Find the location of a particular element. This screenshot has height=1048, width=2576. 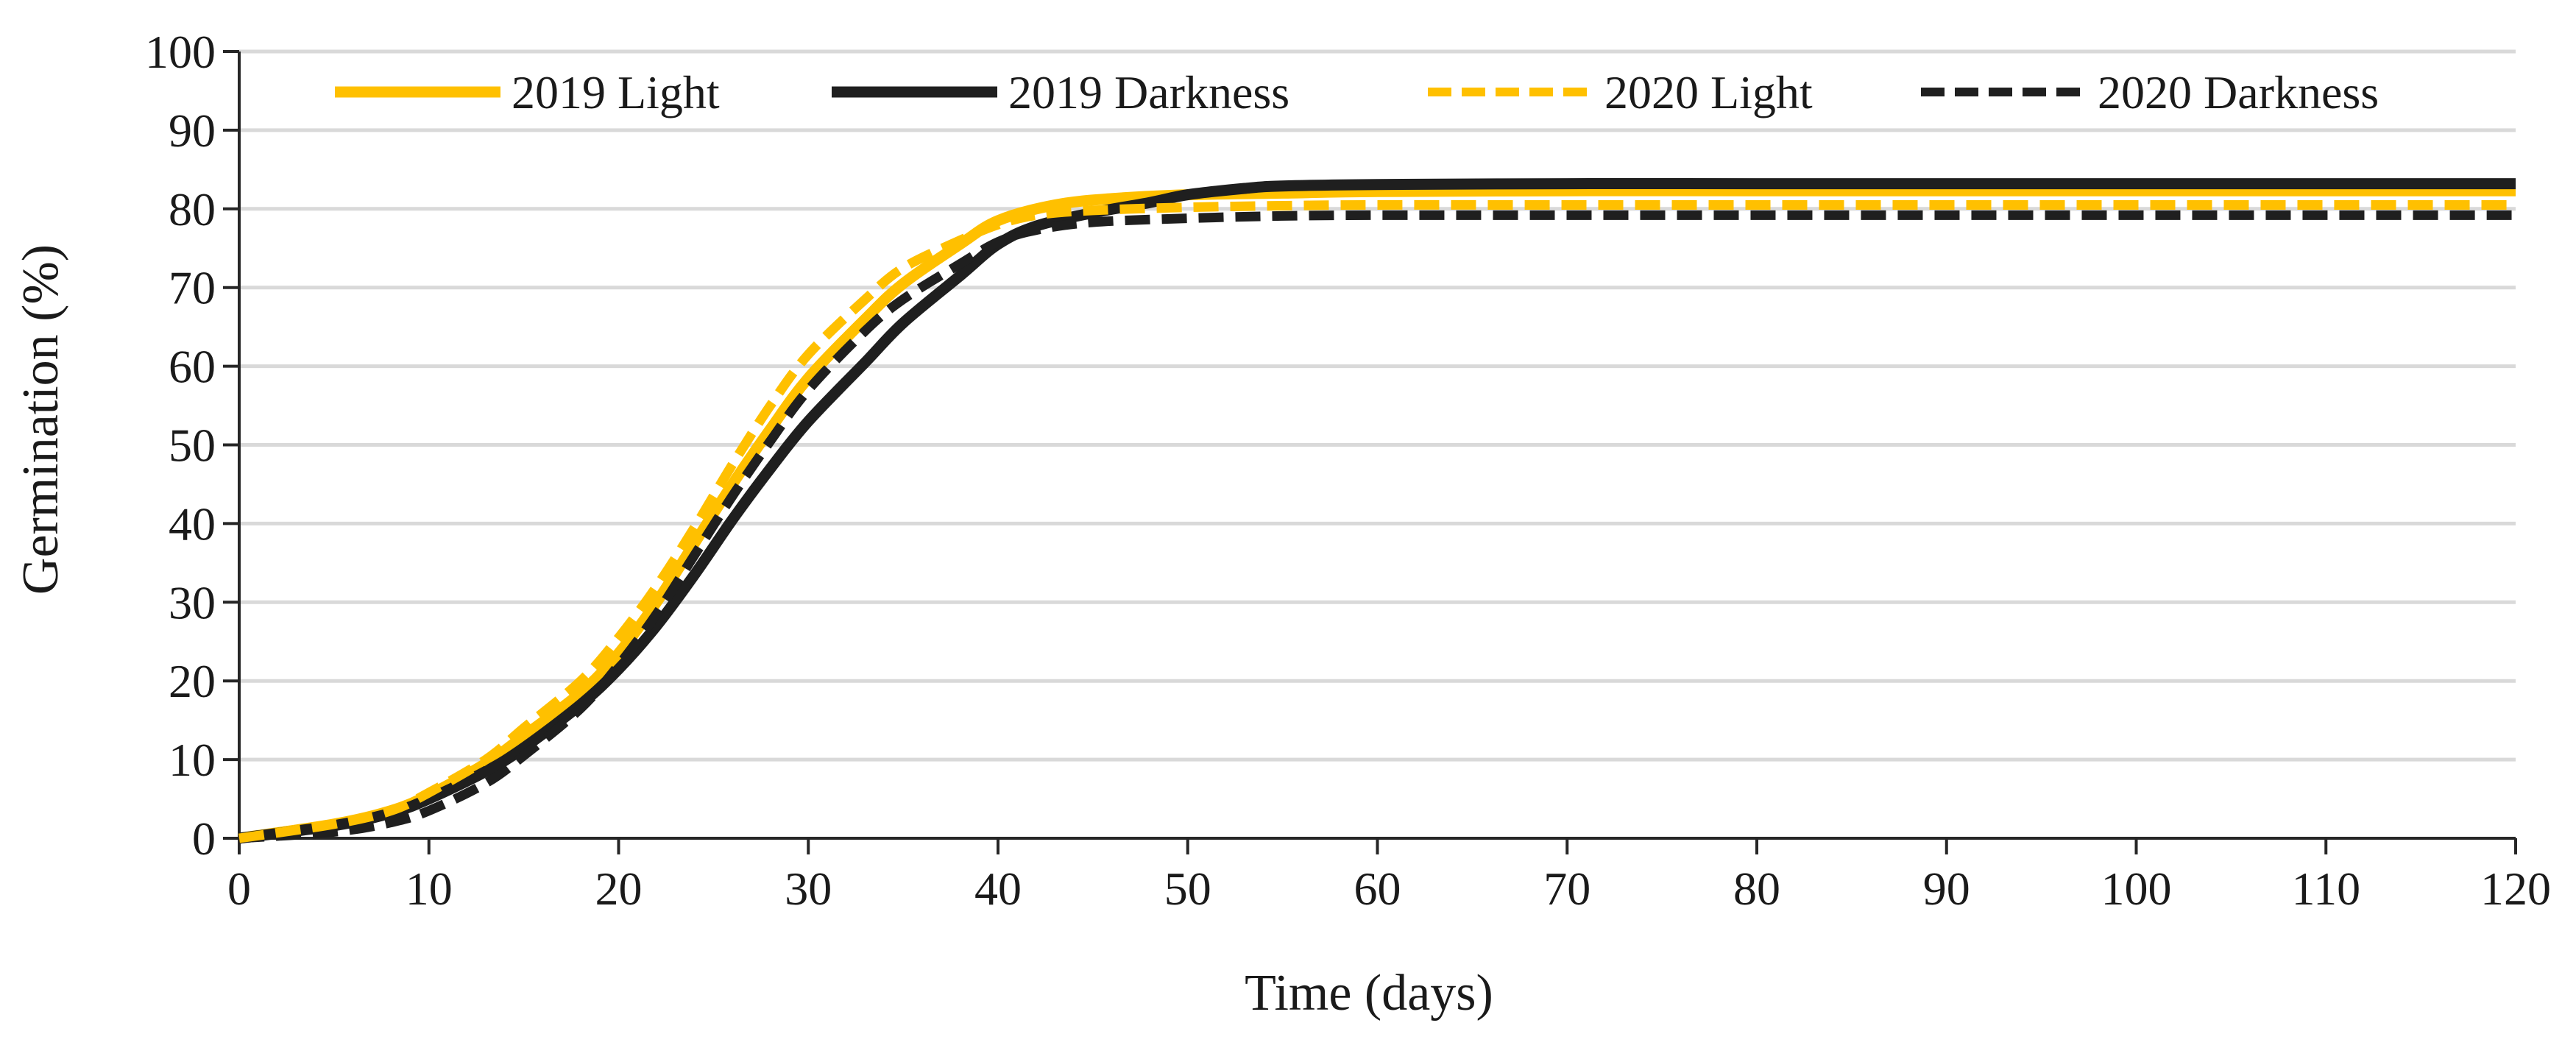

x-tick-label: 0 is located at coordinates (239, 889).